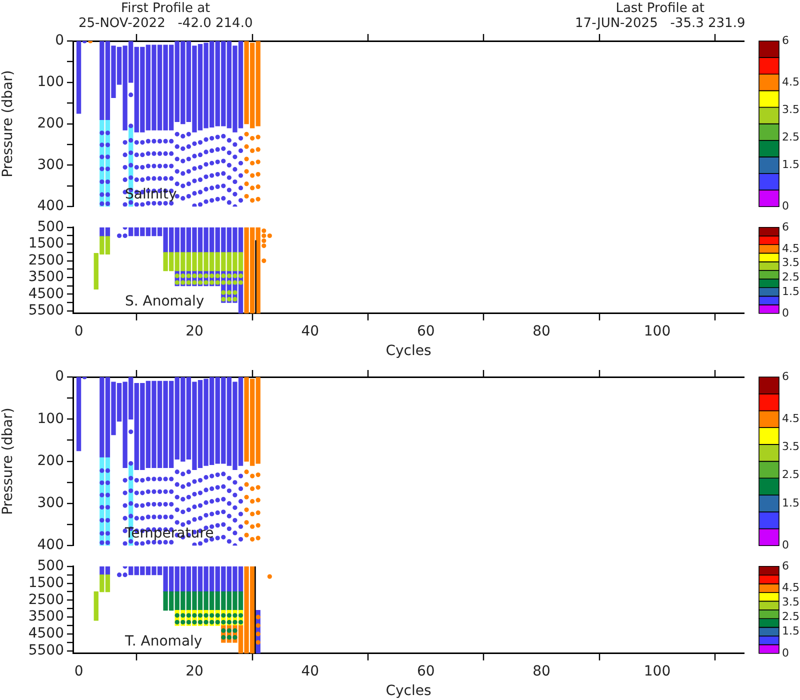 The image size is (800, 700). Describe the element at coordinates (50, 164) in the screenshot. I see `y-tick-label: 300` at that location.